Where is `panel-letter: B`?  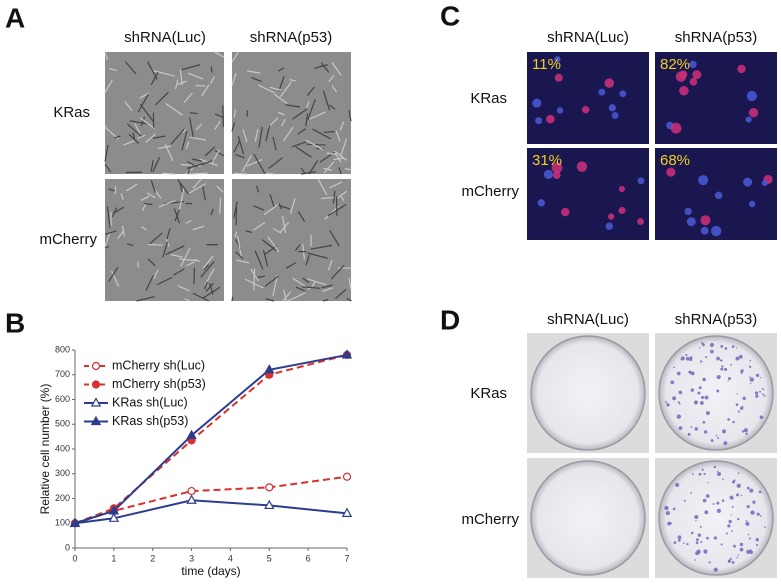 panel-letter: B is located at coordinates (15, 322).